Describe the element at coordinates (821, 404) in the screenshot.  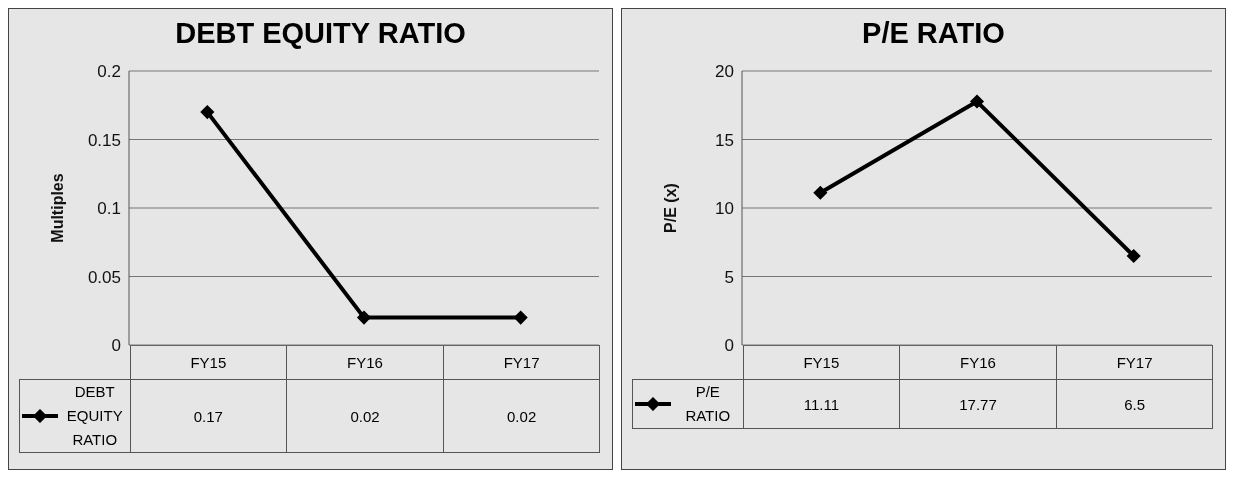
I see `data-label: 11.11` at that location.